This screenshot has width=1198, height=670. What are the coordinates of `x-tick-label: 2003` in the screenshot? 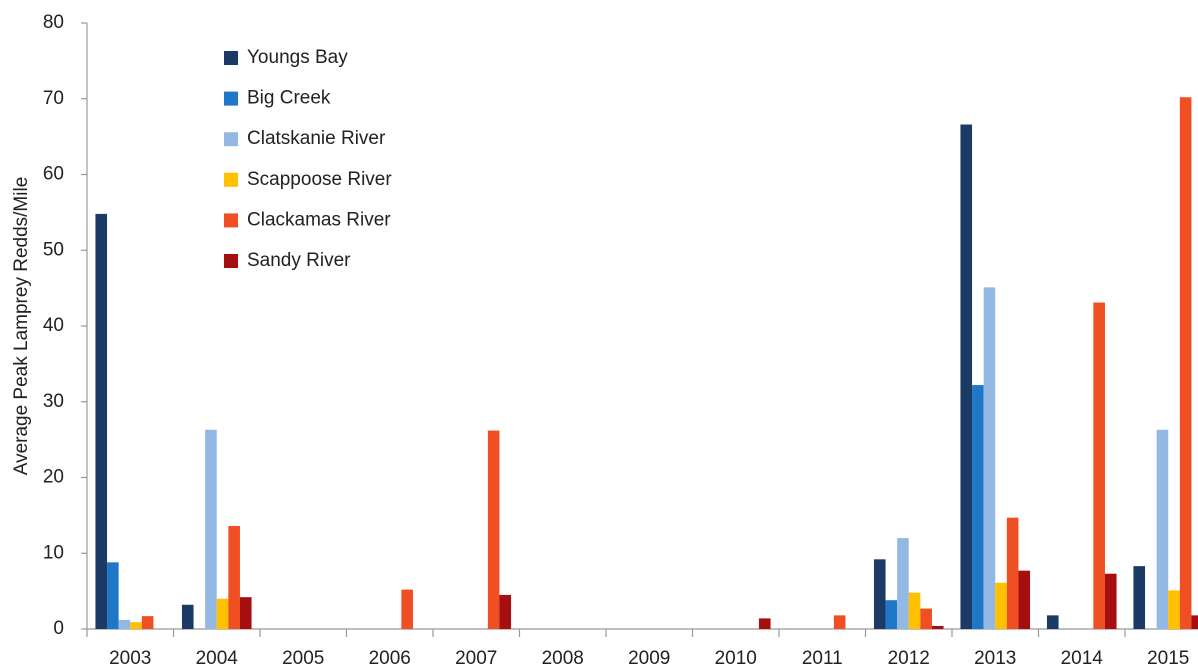 It's located at (130, 658).